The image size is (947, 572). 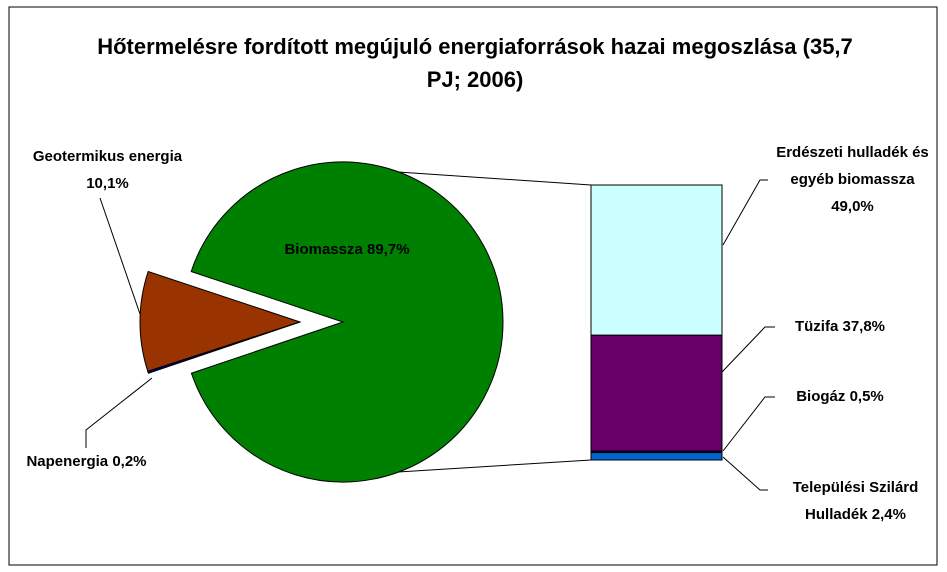 What do you see at coordinates (129, 461) in the screenshot?
I see `label-value: 0,2%` at bounding box center [129, 461].